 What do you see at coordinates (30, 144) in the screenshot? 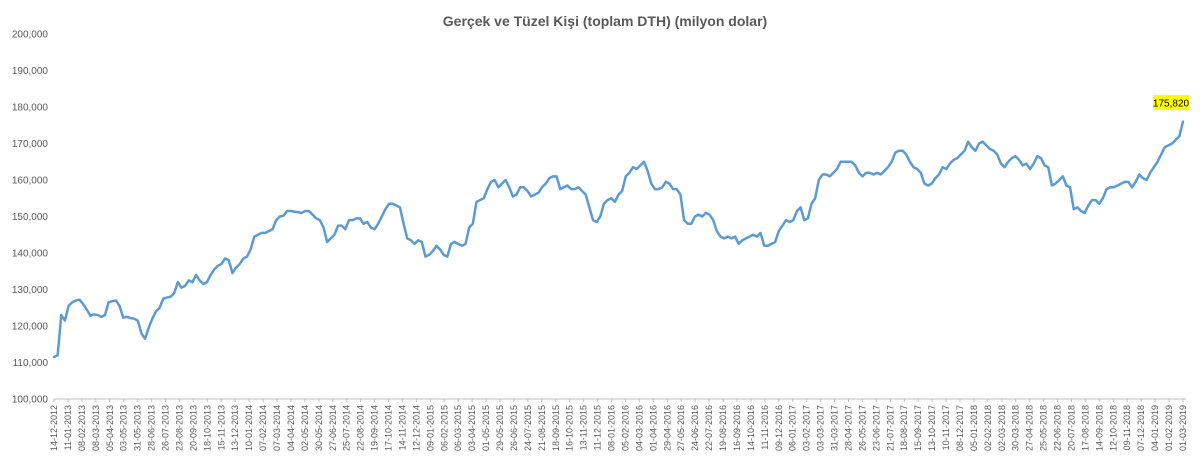
I see `y-tick-label: 170,000` at bounding box center [30, 144].